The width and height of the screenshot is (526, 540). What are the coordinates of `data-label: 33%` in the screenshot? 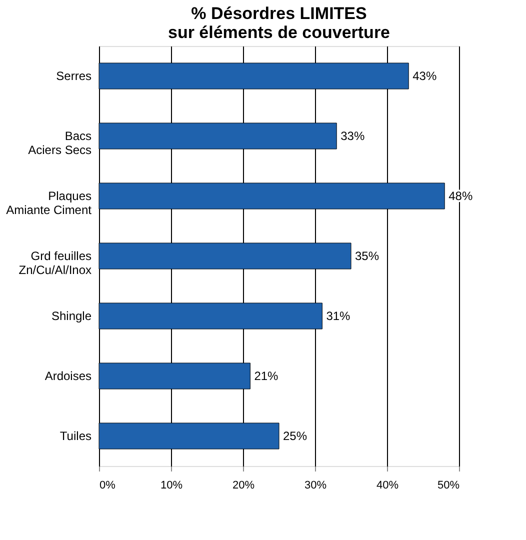 It's located at (352, 136).